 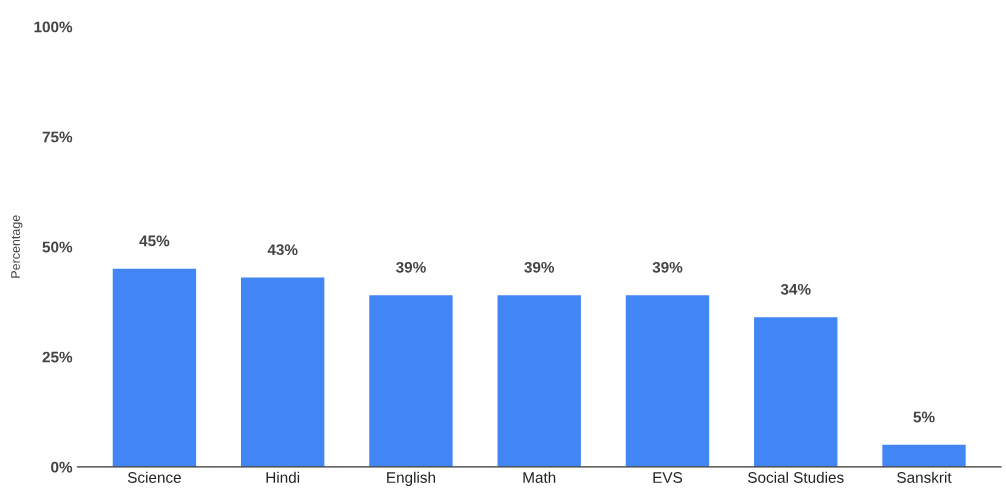 I want to click on y-tick-label: 0%, so click(x=62, y=467).